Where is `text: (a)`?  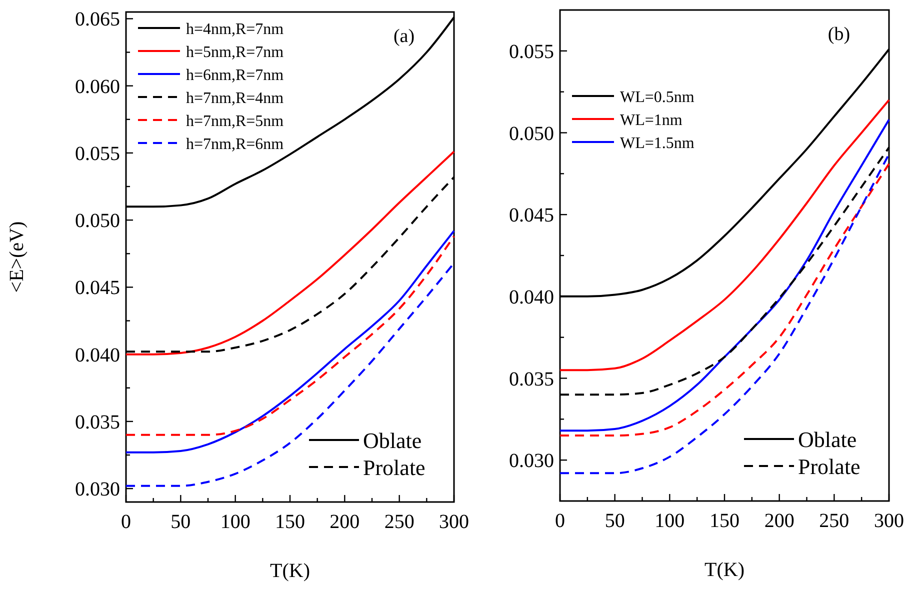
text: (a) is located at coordinates (404, 36).